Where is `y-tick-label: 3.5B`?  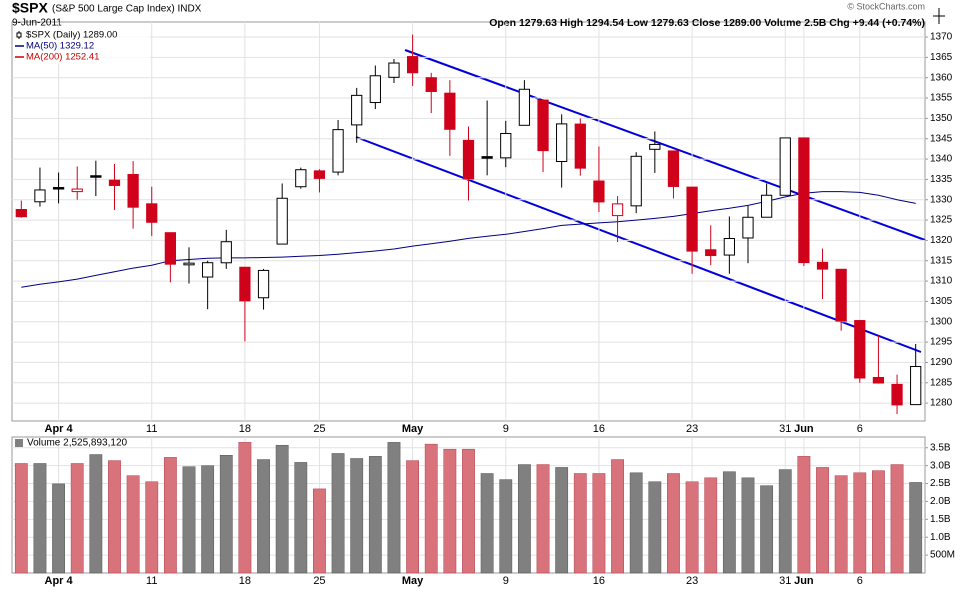
y-tick-label: 3.5B is located at coordinates (940, 447).